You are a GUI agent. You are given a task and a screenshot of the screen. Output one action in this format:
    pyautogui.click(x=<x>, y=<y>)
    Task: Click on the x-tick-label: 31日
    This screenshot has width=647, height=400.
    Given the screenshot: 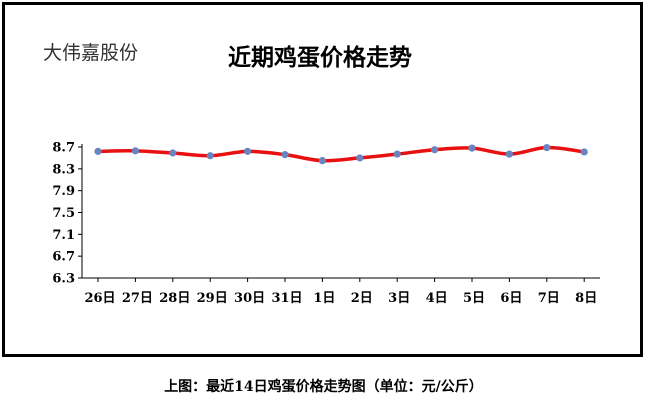 What is the action you would take?
    pyautogui.click(x=286, y=298)
    